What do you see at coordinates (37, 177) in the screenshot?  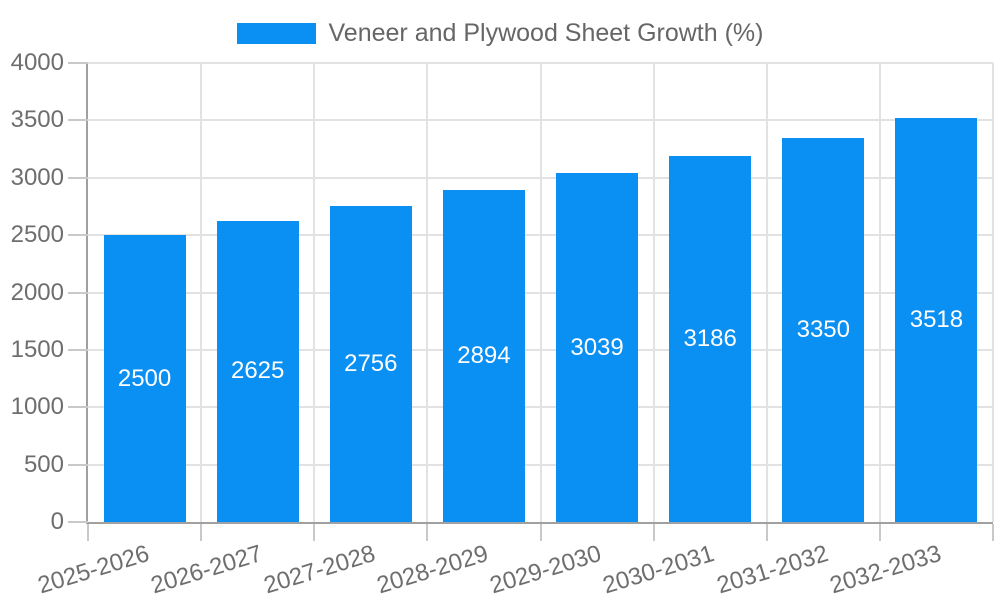 I see `y-tick-label: 3000` at bounding box center [37, 177].